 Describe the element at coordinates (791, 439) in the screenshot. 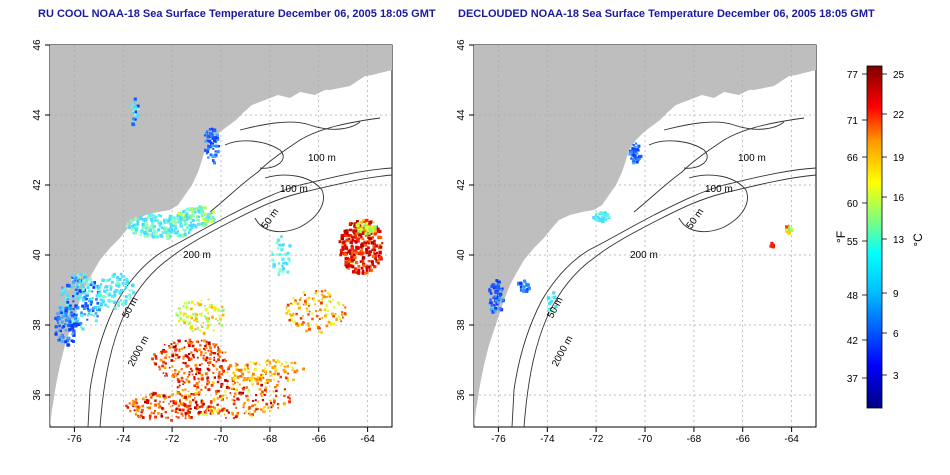

I see `lon-tick: -64` at that location.